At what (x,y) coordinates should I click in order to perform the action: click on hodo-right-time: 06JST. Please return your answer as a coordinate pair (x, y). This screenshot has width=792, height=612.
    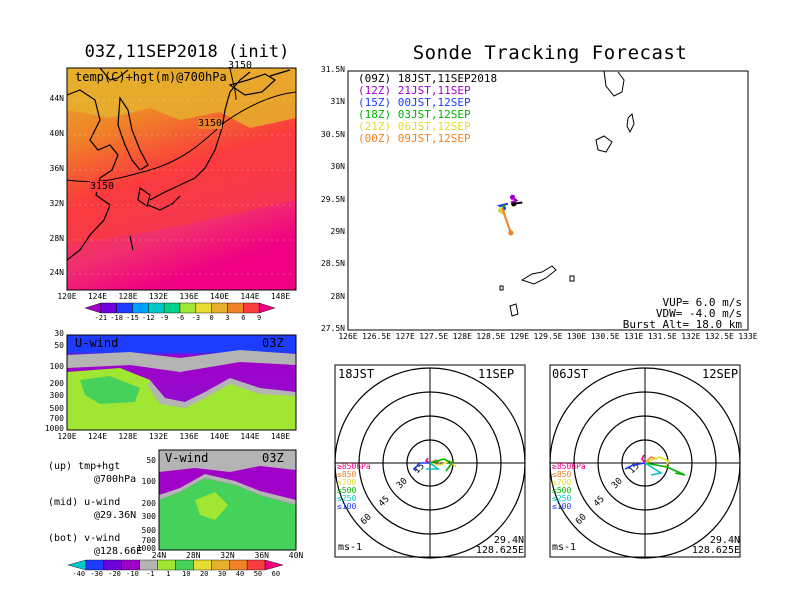
    Looking at the image, I should click on (570, 374).